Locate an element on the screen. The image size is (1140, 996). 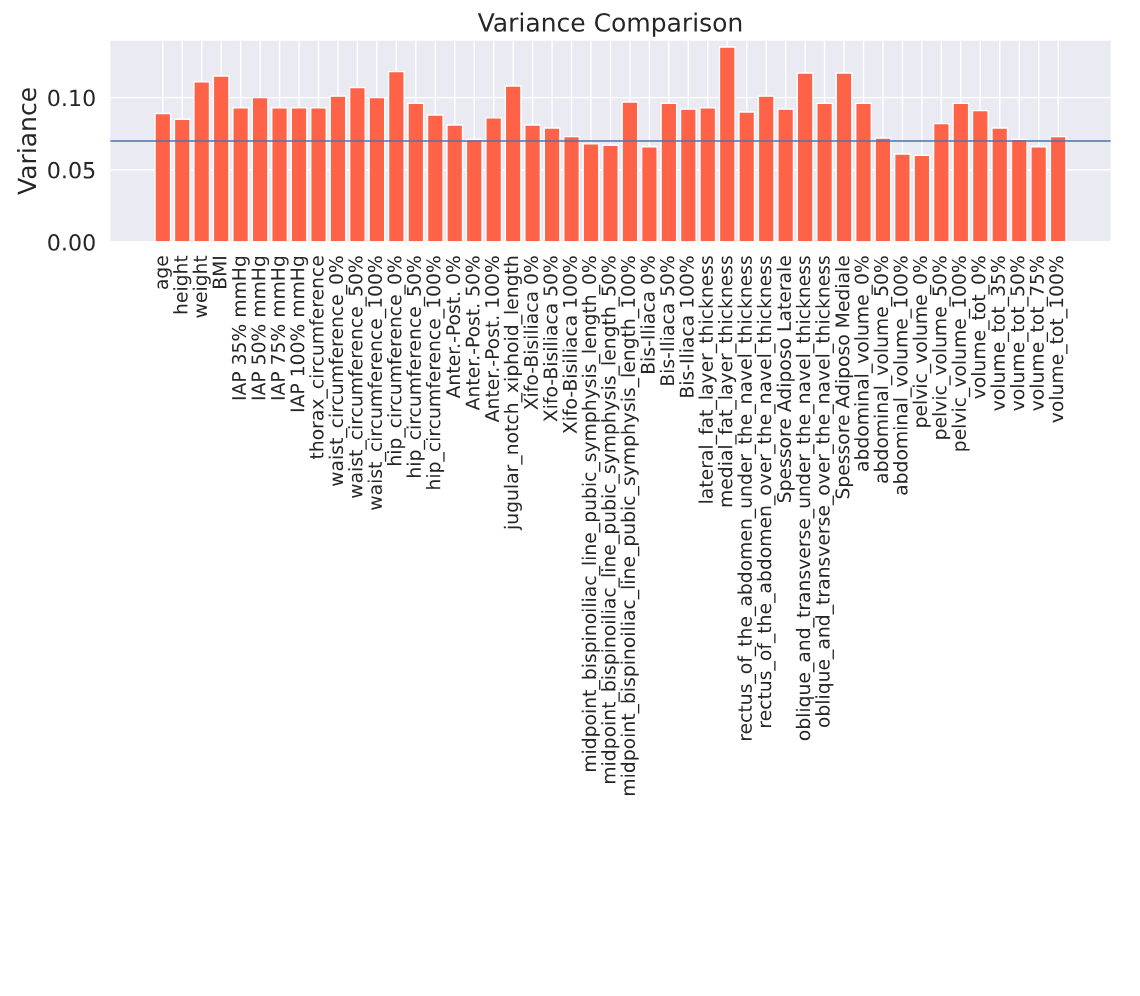
x-tick-label: volume_tot_0% is located at coordinates (980, 327).